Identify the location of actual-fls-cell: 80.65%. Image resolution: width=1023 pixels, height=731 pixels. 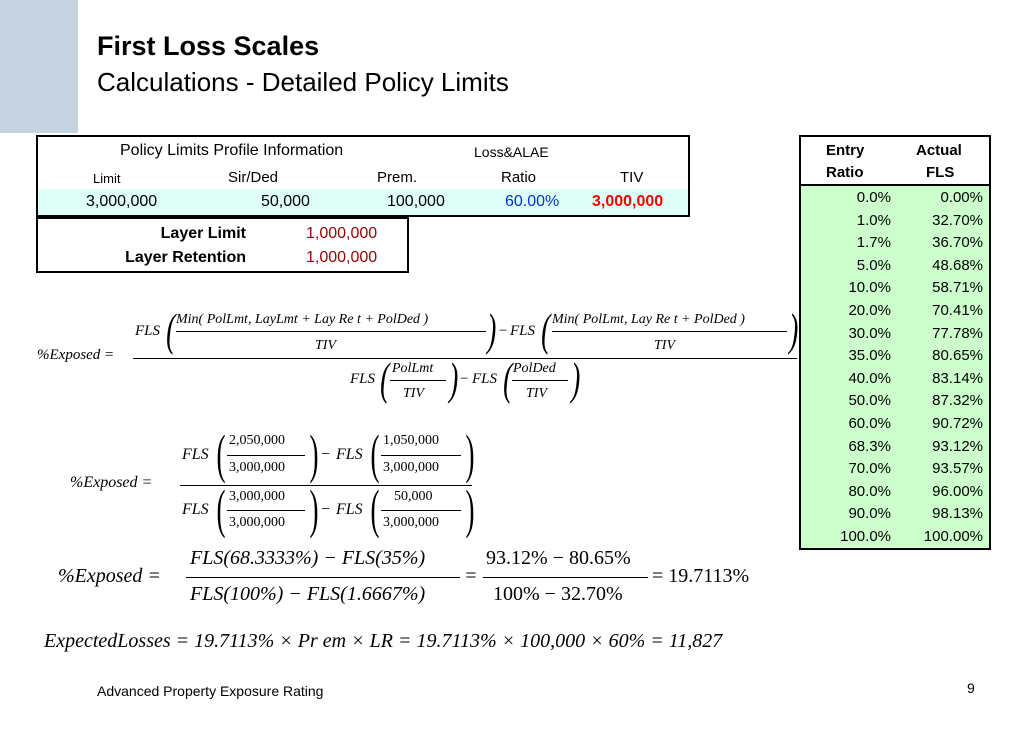
(957, 356).